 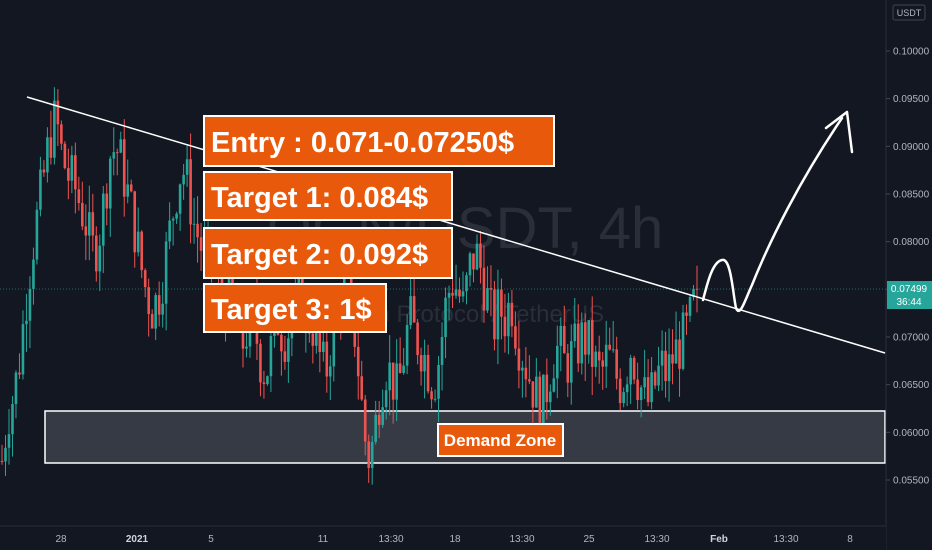 What do you see at coordinates (772, 214) in the screenshot?
I see `projection-arrow` at bounding box center [772, 214].